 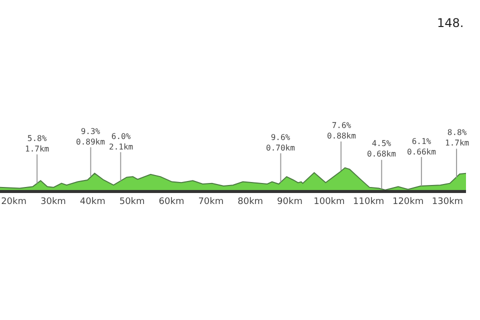 What do you see at coordinates (421, 146) in the screenshot?
I see `annotation: 6.1% 0.66km` at bounding box center [421, 146].